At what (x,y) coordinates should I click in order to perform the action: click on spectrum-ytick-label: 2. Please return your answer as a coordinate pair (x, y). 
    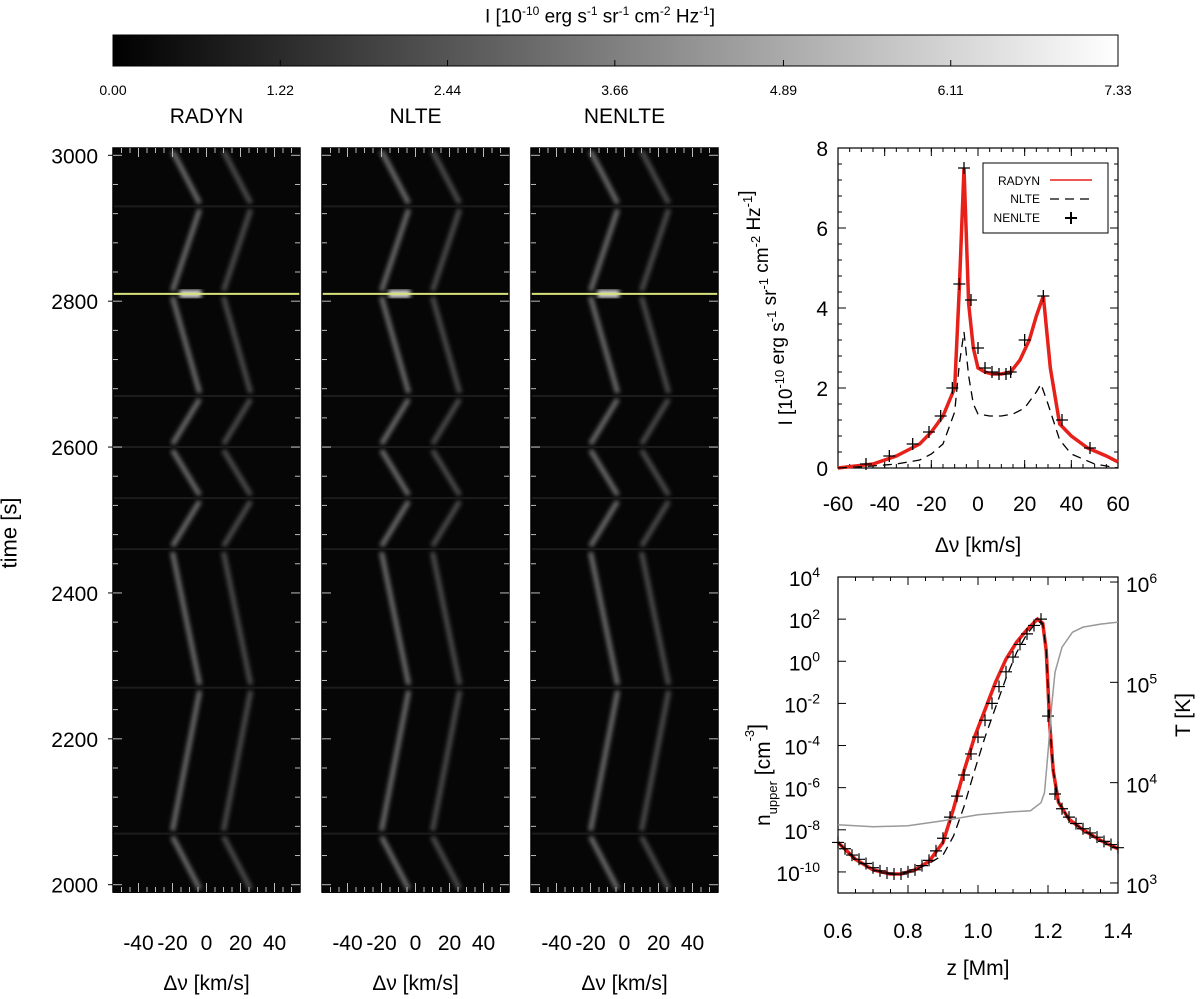
    Looking at the image, I should click on (822, 389).